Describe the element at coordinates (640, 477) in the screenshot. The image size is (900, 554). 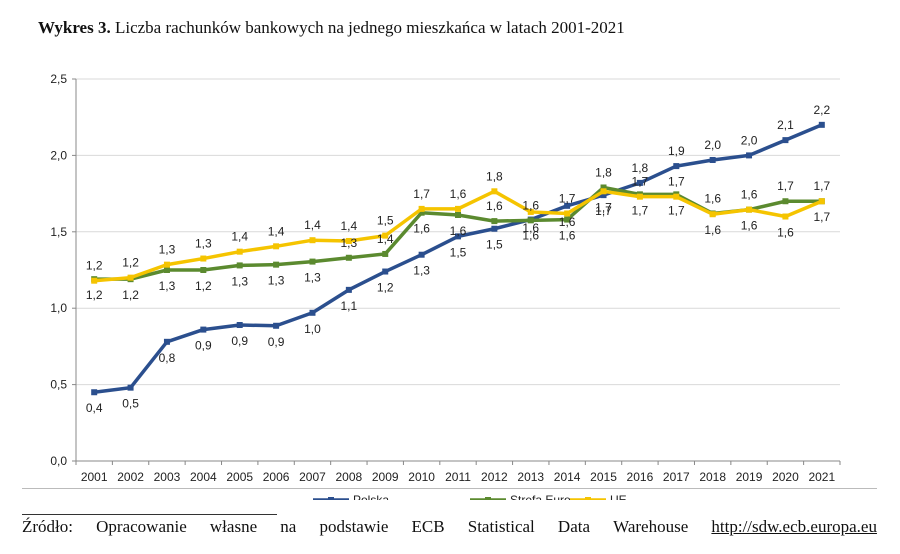
I see `x-tick-label: 2016` at that location.